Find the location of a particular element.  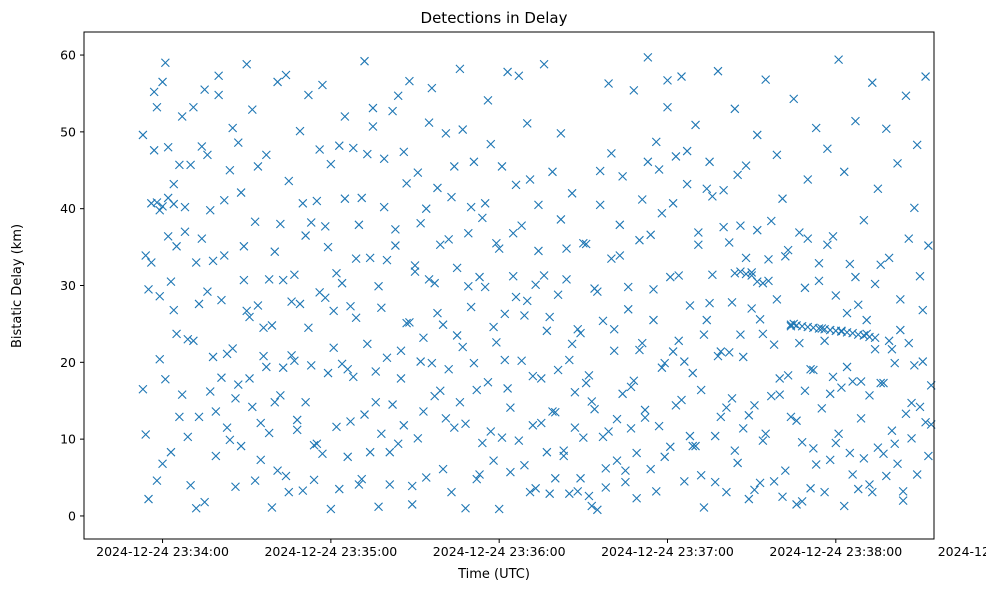

x-tick-label: 2024-12-24 23:34:00 is located at coordinates (162, 551).